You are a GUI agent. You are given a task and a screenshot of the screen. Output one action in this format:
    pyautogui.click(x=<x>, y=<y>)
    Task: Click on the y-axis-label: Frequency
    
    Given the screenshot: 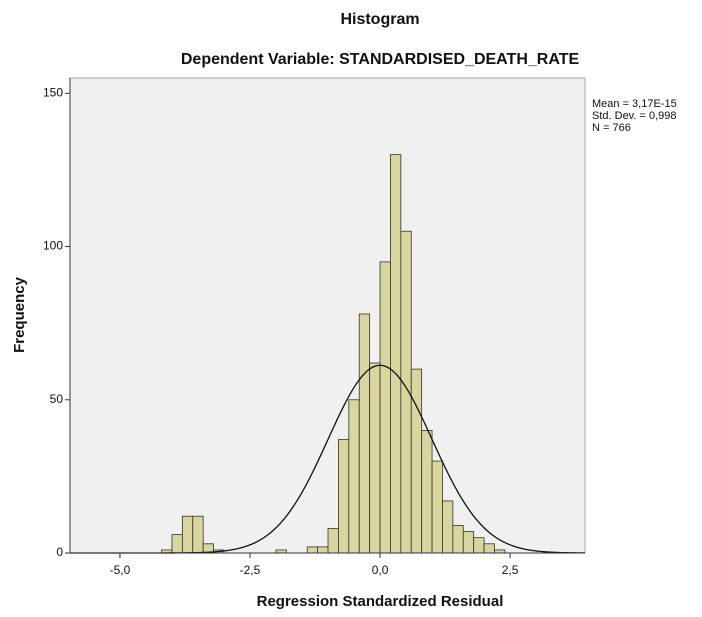 What is the action you would take?
    pyautogui.click(x=19, y=314)
    